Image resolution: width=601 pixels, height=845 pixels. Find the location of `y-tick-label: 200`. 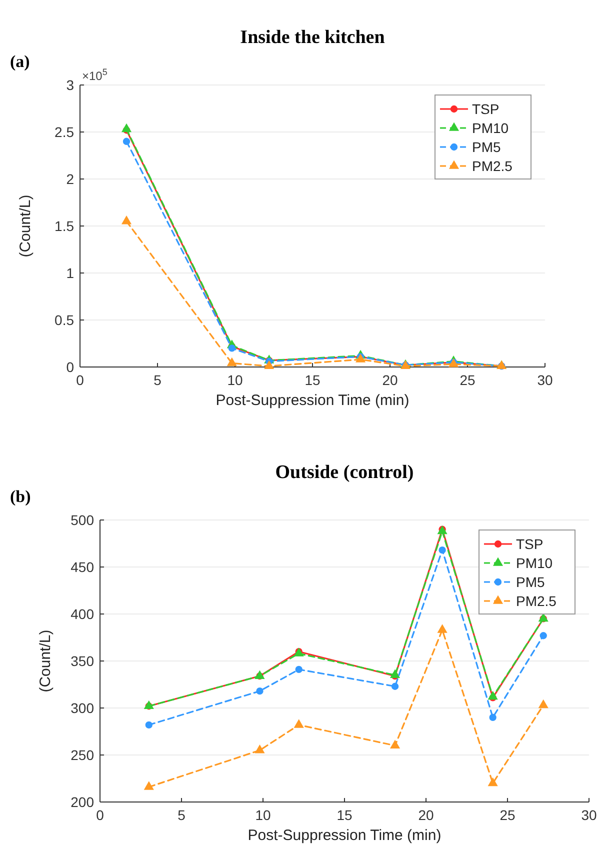

y-tick-label: 200 is located at coordinates (82, 802).